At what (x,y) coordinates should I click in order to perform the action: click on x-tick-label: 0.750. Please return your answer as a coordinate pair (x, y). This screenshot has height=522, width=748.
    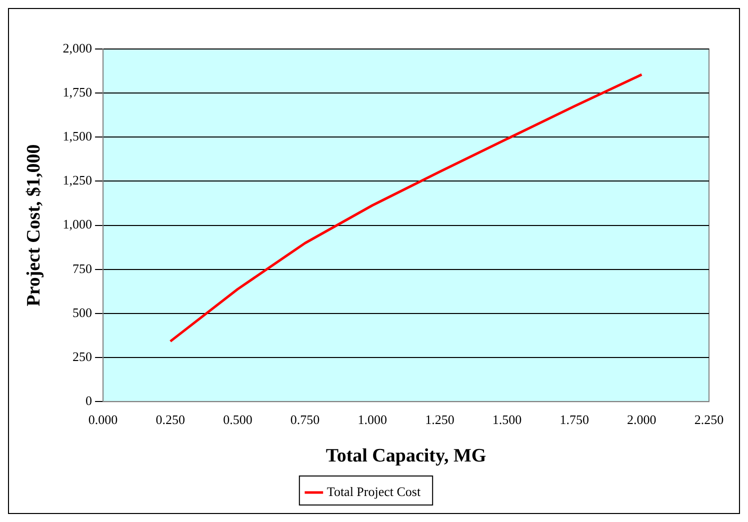
    Looking at the image, I should click on (305, 419).